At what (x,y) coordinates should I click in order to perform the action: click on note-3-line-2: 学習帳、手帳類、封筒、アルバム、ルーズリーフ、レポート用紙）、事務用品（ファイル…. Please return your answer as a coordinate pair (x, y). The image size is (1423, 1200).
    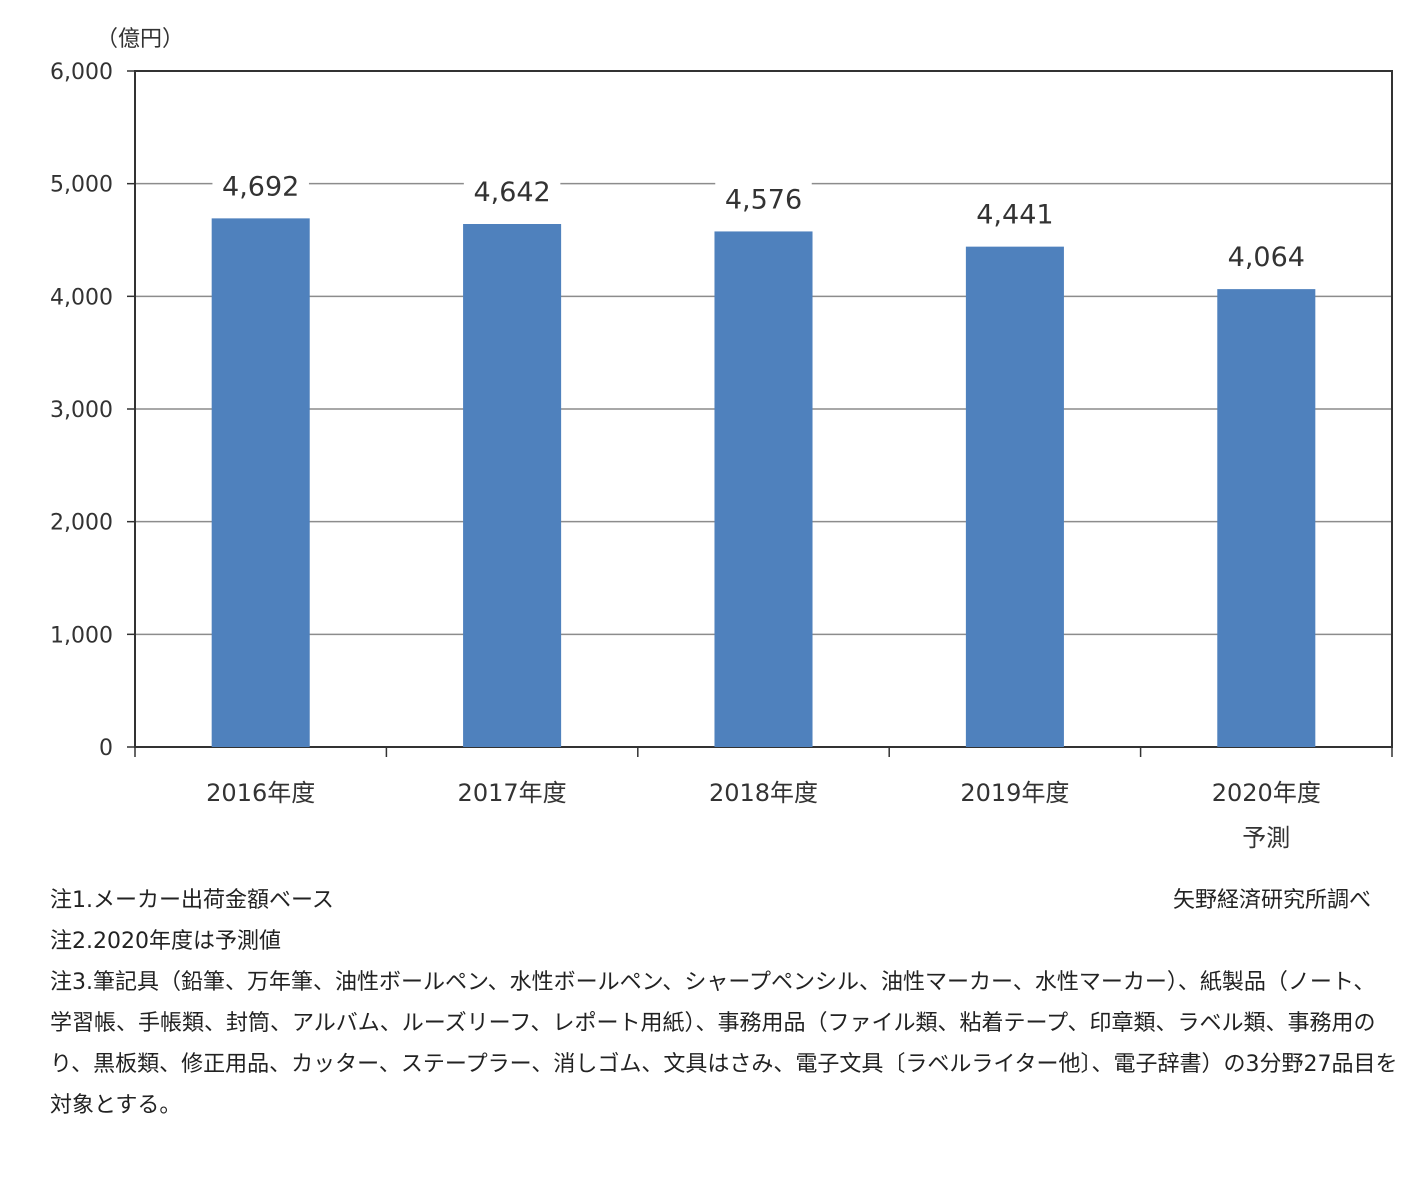
    Looking at the image, I should click on (713, 1023).